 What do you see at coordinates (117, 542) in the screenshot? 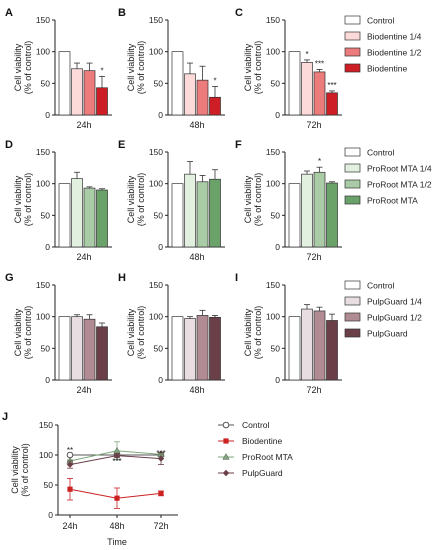
I see `j-x-axis-label: Time` at bounding box center [117, 542].